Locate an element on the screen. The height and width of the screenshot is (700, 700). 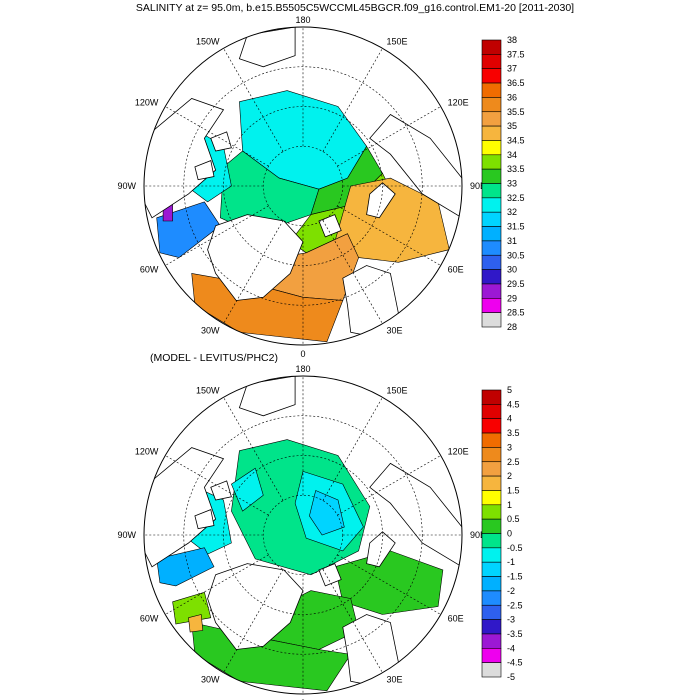
colorbar-label: 3.5 is located at coordinates (513, 433).